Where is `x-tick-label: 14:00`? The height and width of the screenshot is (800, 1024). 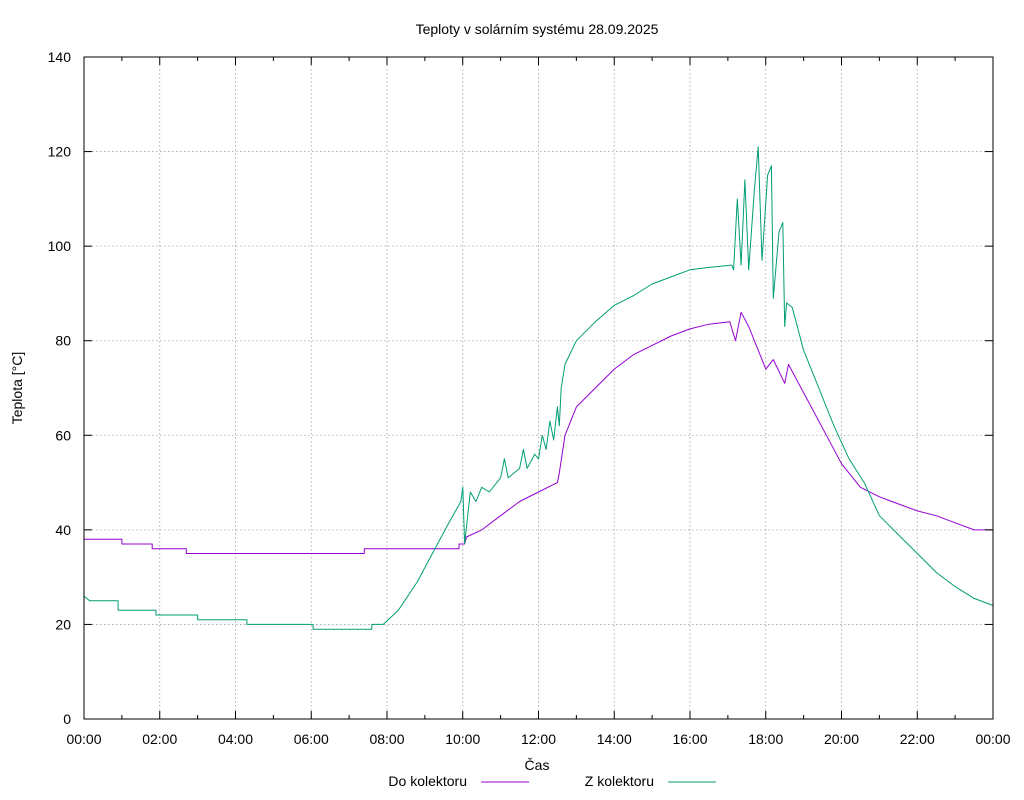
x-tick-label: 14:00 is located at coordinates (614, 739).